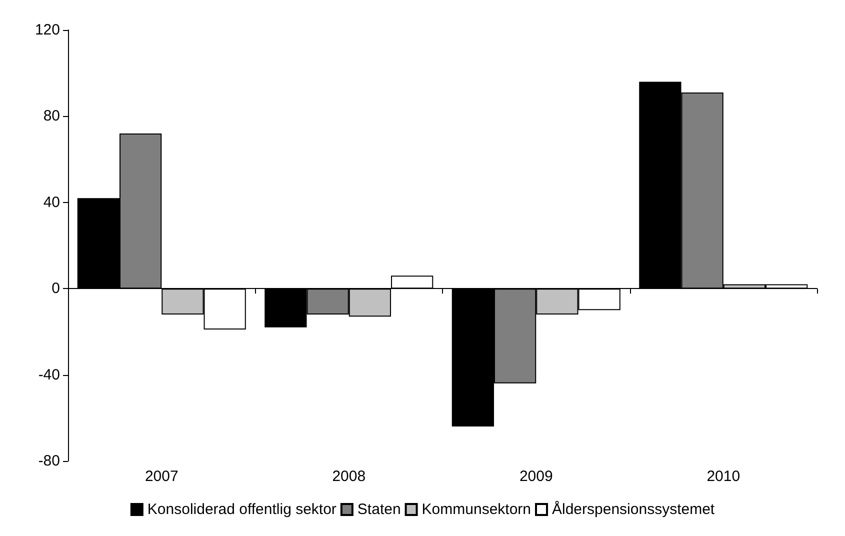  What do you see at coordinates (536, 476) in the screenshot?
I see `x-tick-label: 2009` at bounding box center [536, 476].